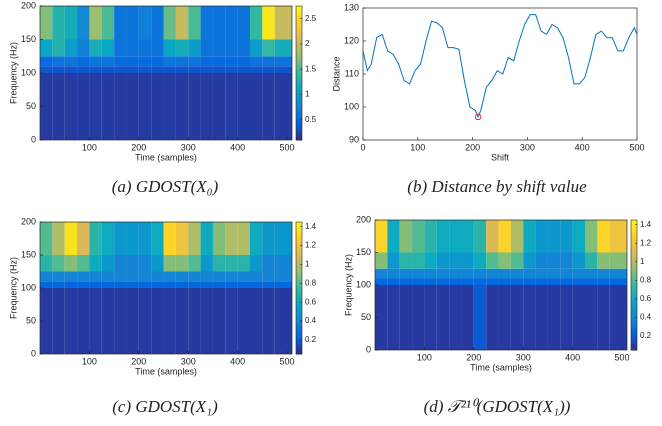 Image resolution: width=662 pixels, height=426 pixels. What do you see at coordinates (28, 221) in the screenshot?
I see `y-tick-label: 200` at bounding box center [28, 221].